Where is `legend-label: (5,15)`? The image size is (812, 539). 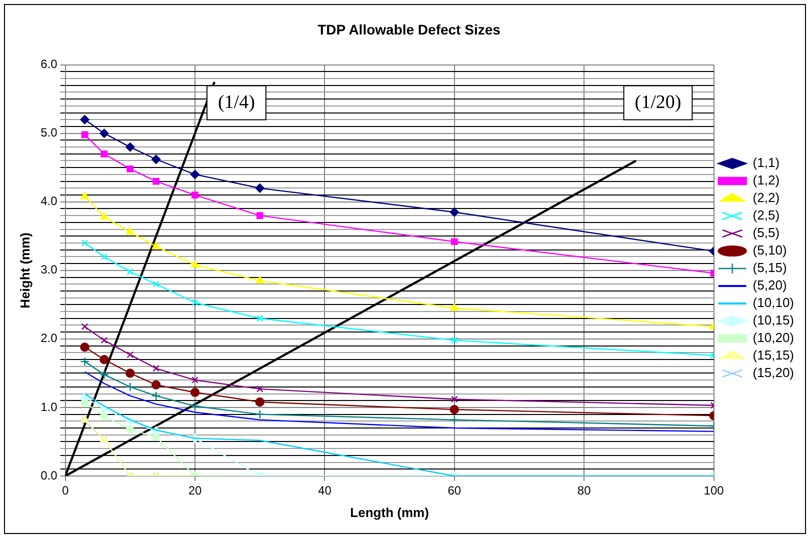
legend-label: (5,15) is located at coordinates (769, 268).